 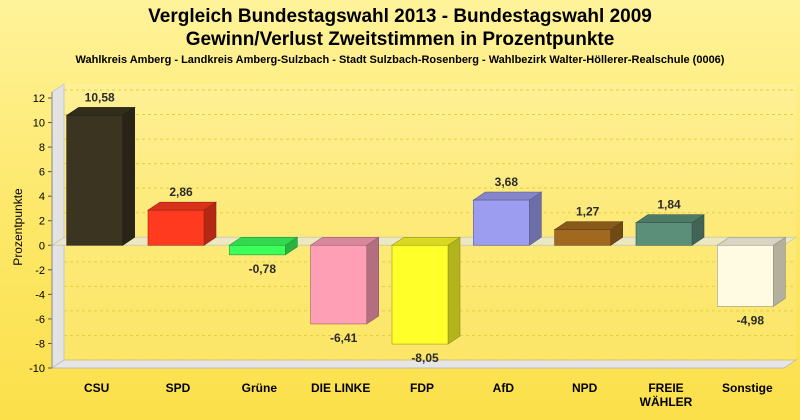 I want to click on x-tick-label: FREIE, so click(x=665, y=388).